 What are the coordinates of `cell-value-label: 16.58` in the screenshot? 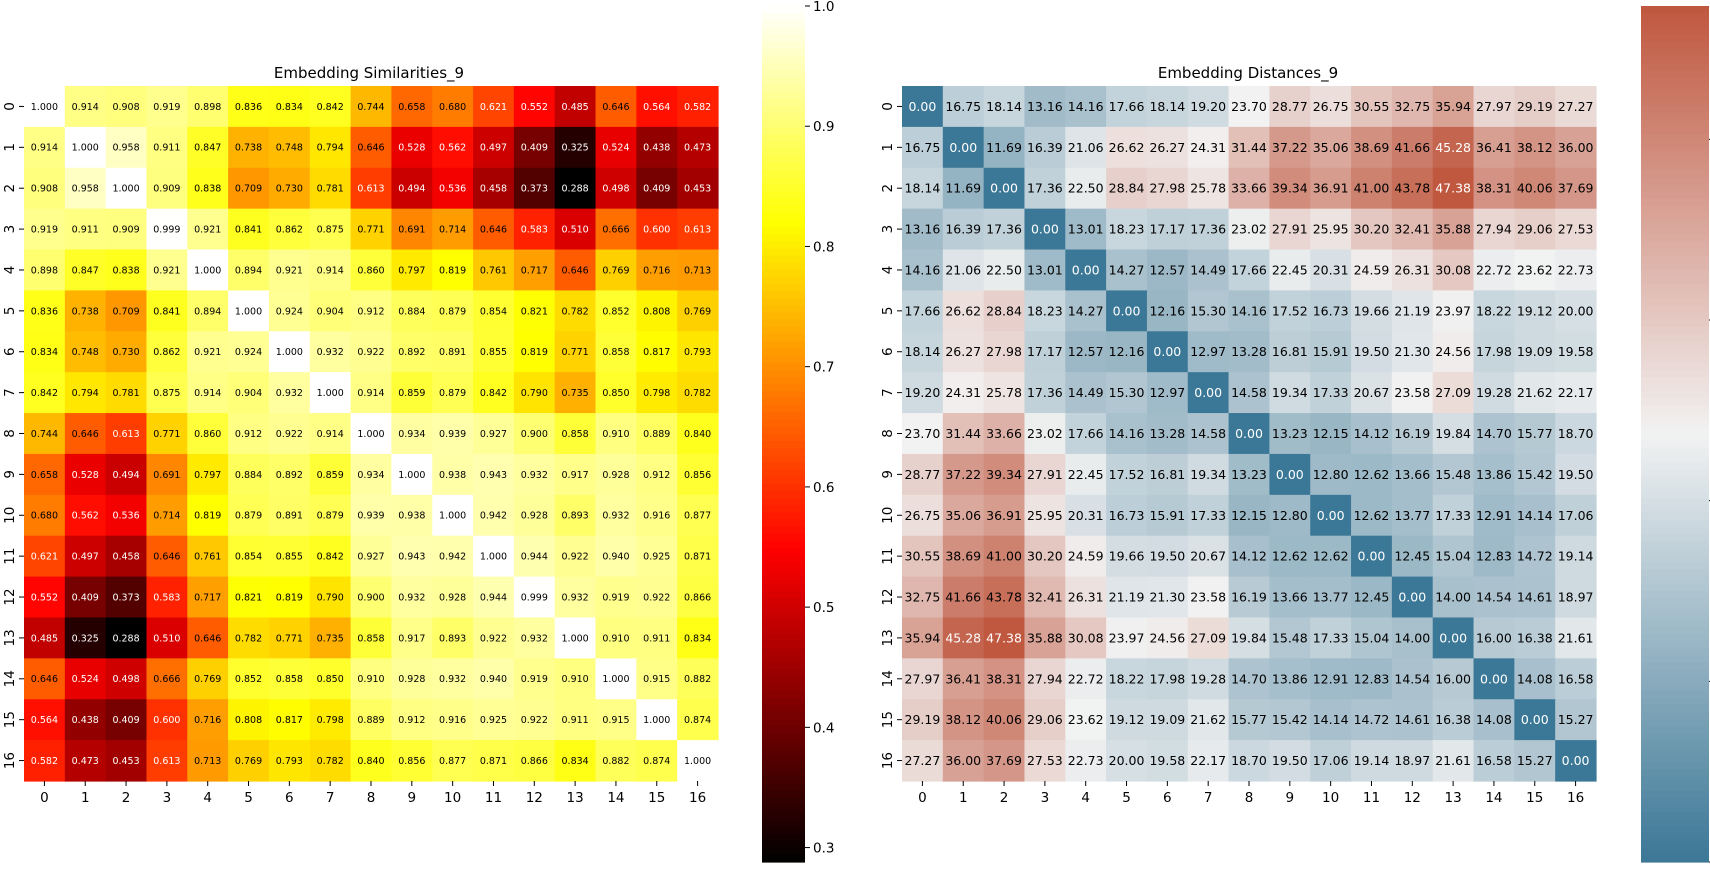 It's located at (1494, 760).